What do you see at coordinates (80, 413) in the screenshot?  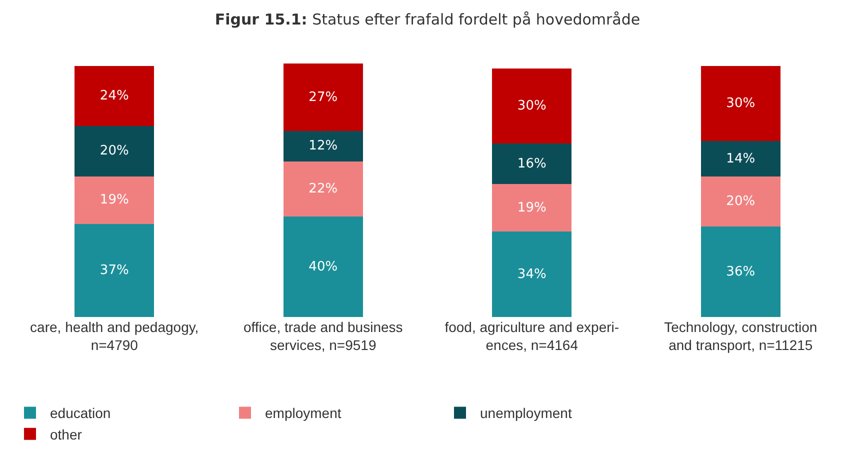 I see `legend-label: education` at bounding box center [80, 413].